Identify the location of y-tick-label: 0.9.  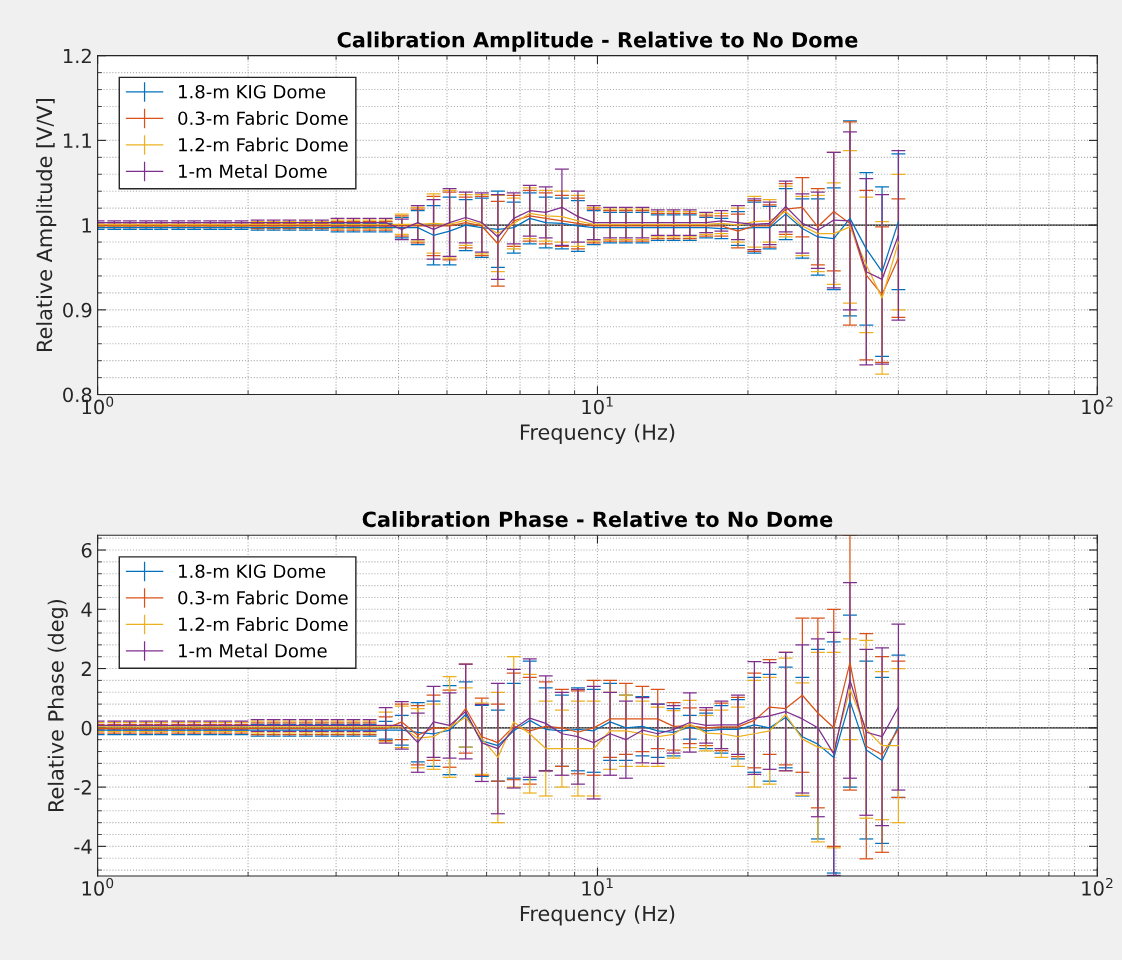
(77, 310).